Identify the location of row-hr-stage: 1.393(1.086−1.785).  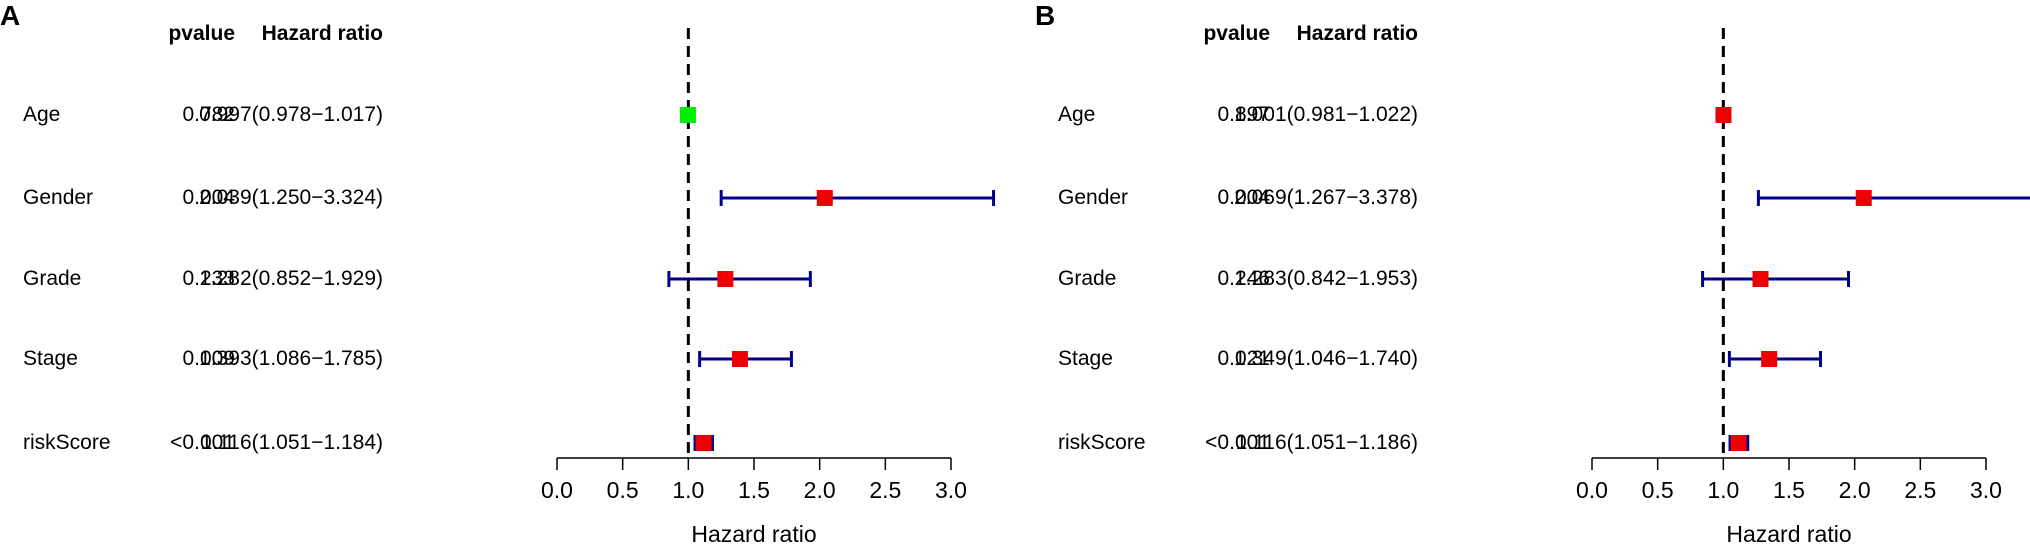
(291, 358).